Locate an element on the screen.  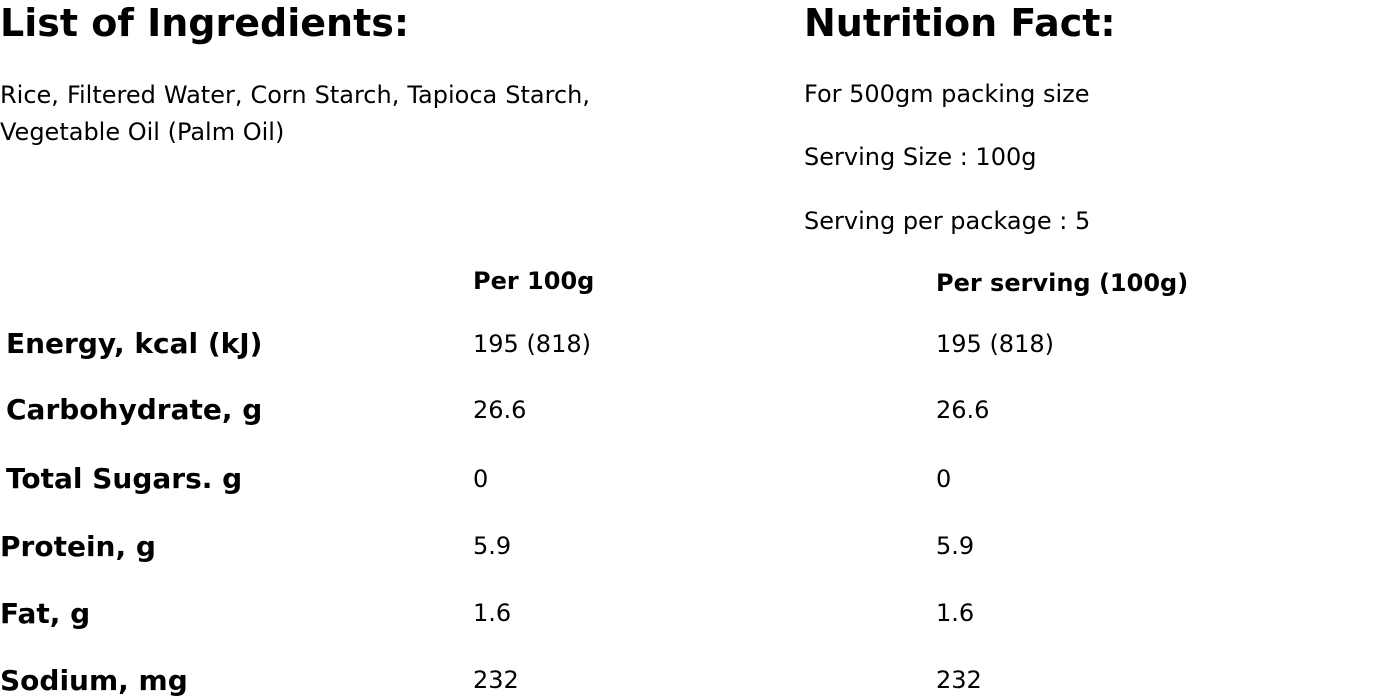
per-100g-value: 232 is located at coordinates (496, 680).